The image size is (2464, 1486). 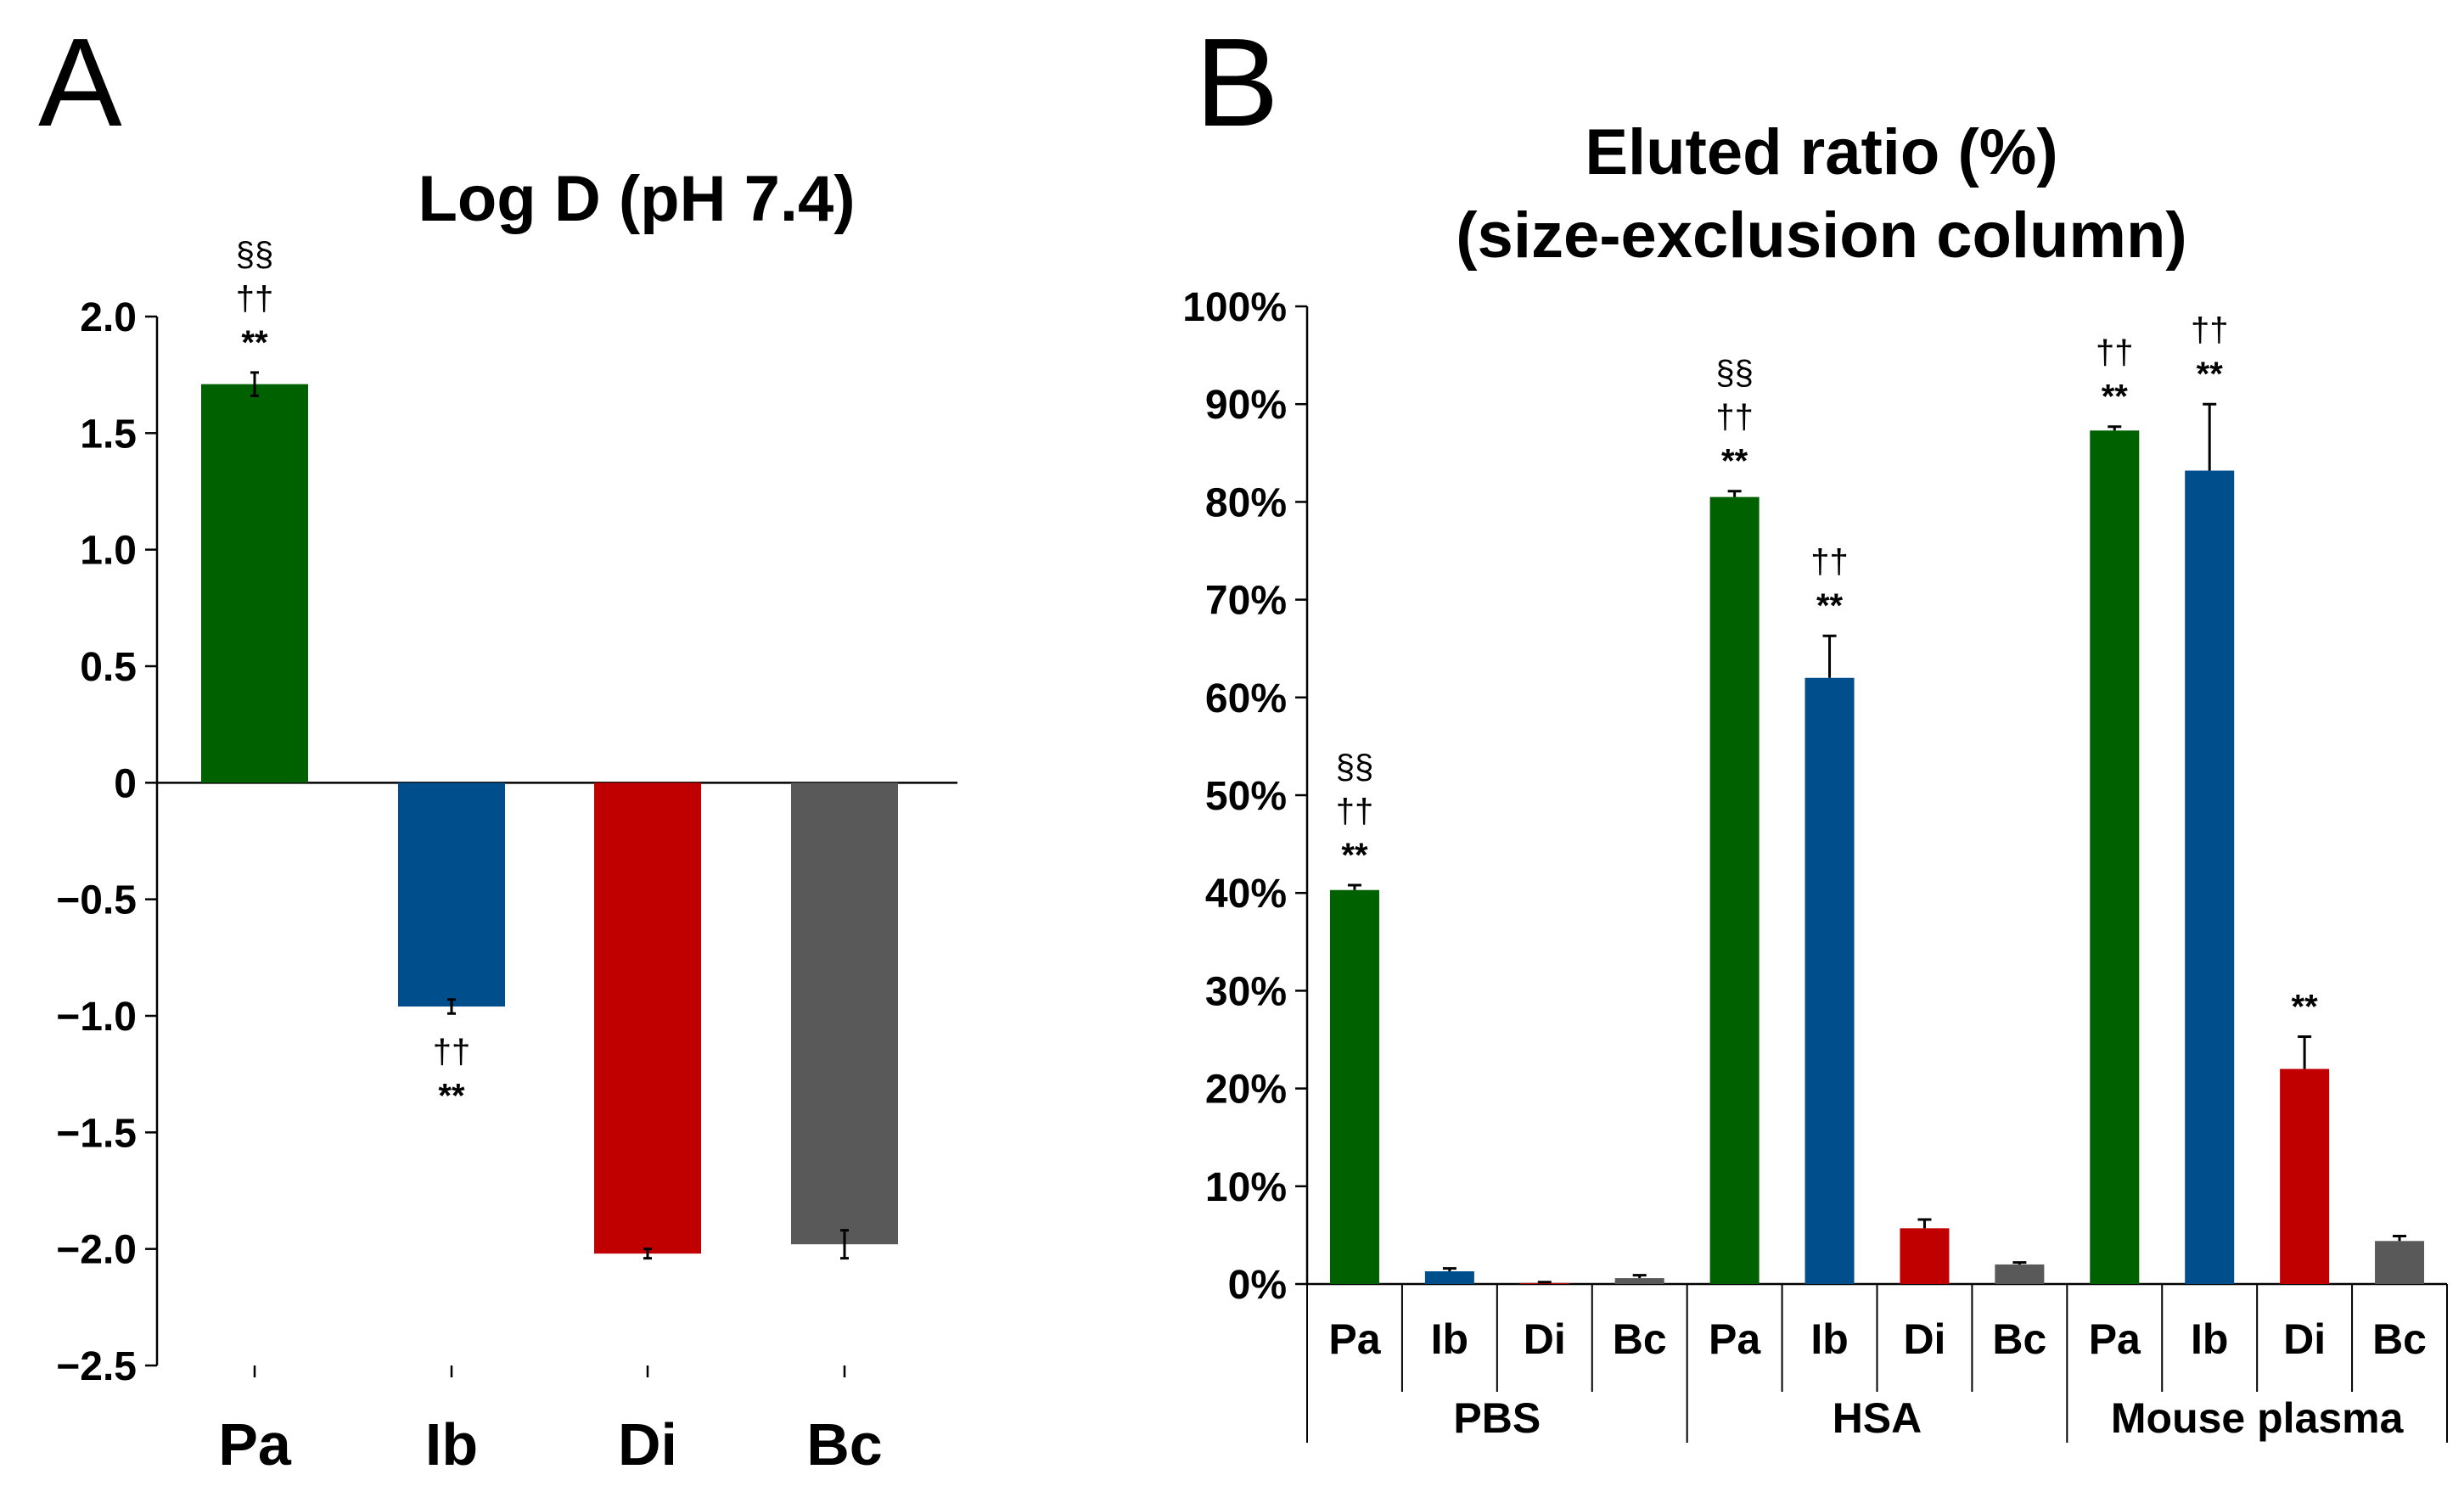 I want to click on chart-b-bar-pbs-bc, so click(x=1639, y=1281).